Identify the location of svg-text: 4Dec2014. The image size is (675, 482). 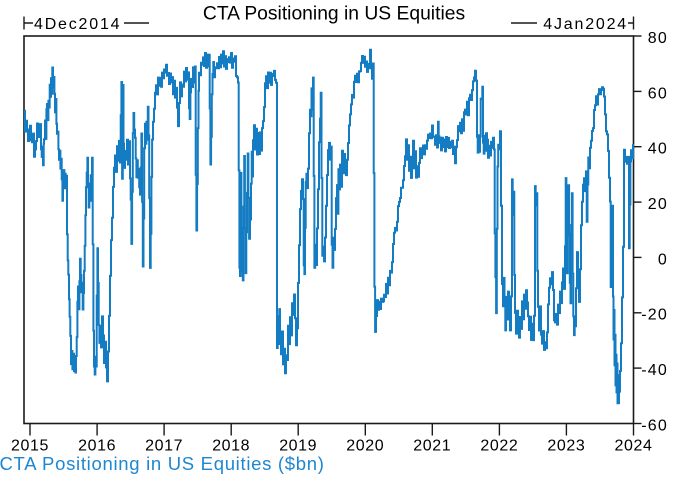
(77, 24).